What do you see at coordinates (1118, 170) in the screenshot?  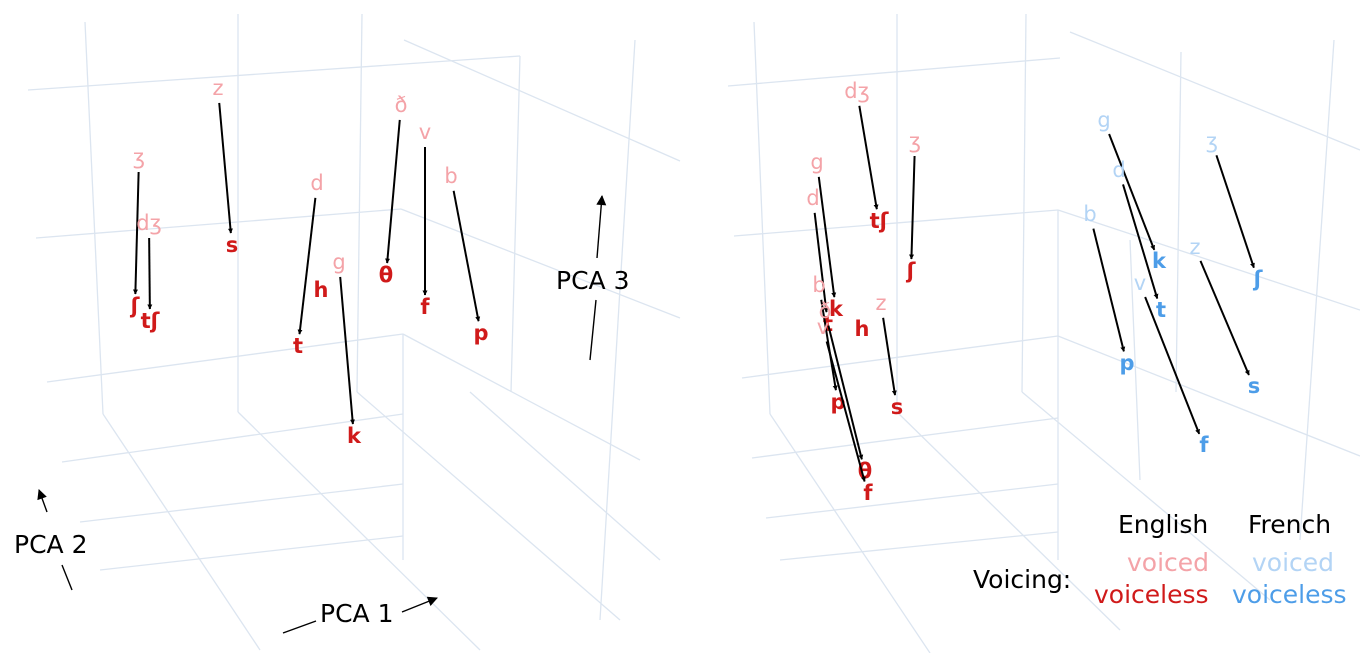 I see `right-label-voiced-french: d` at bounding box center [1118, 170].